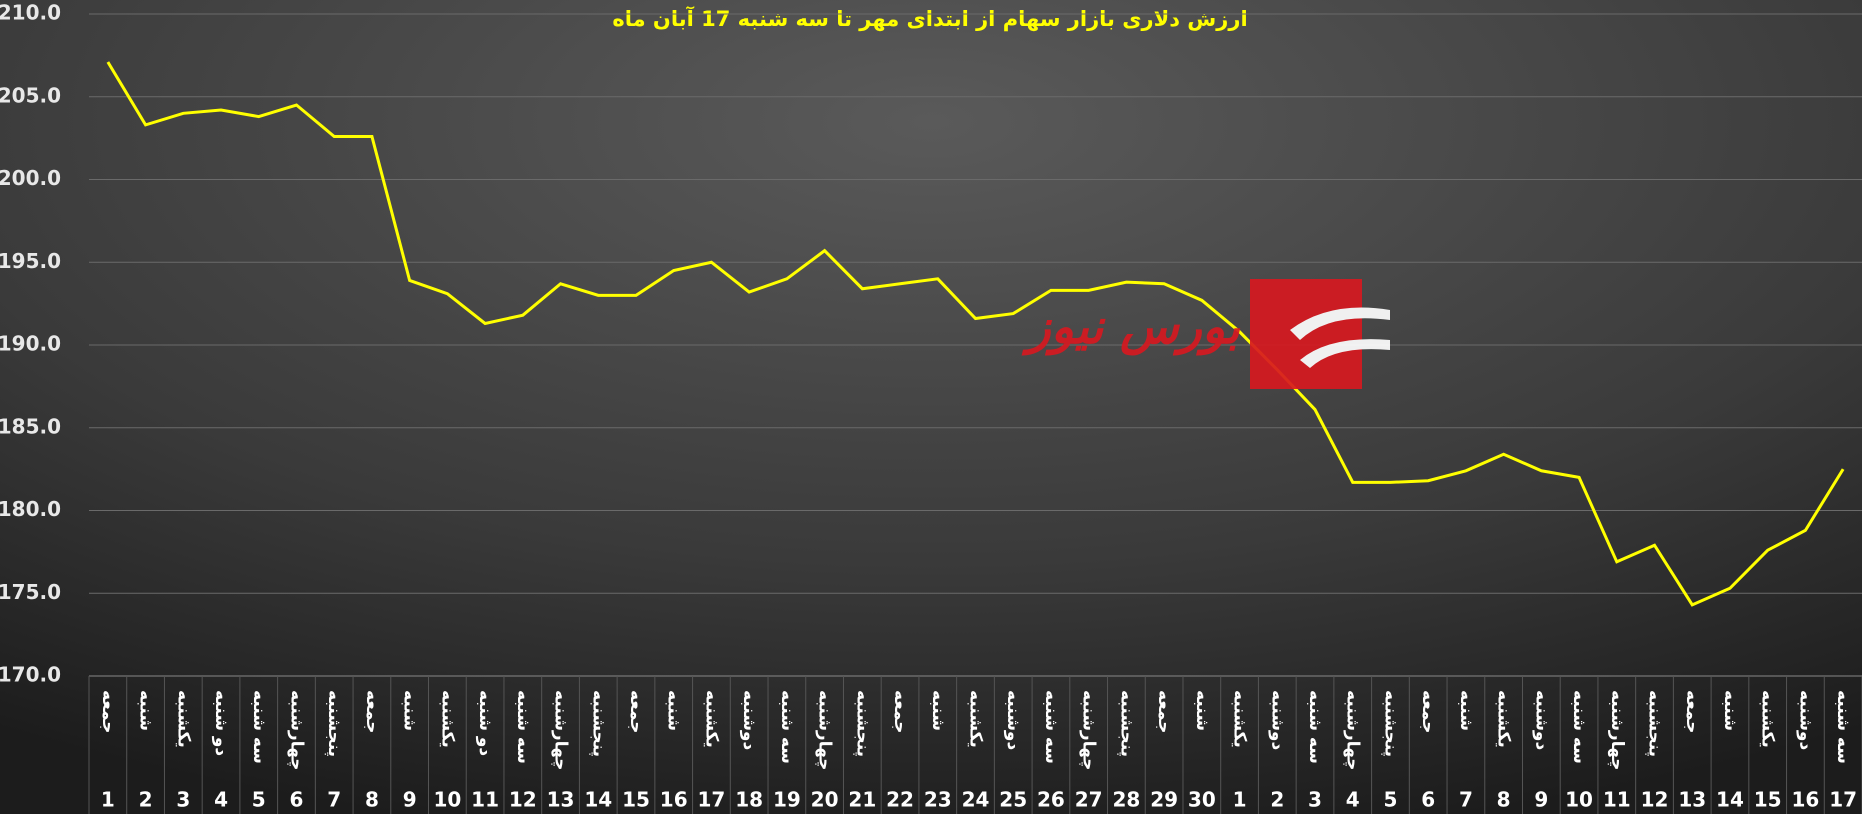  Describe the element at coordinates (825, 800) in the screenshot. I see `x-tick-label: 20` at that location.